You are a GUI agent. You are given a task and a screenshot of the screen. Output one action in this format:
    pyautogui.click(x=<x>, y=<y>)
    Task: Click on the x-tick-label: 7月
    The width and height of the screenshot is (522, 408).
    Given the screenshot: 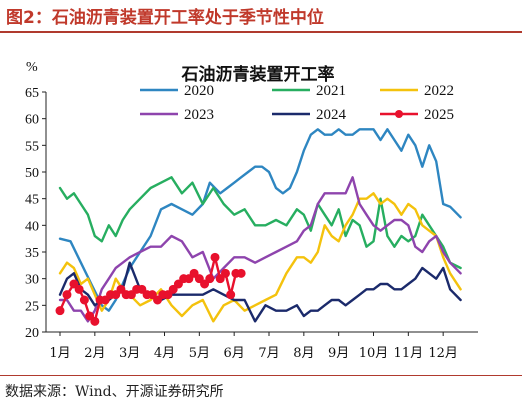 What is the action you would take?
    pyautogui.click(x=268, y=353)
    